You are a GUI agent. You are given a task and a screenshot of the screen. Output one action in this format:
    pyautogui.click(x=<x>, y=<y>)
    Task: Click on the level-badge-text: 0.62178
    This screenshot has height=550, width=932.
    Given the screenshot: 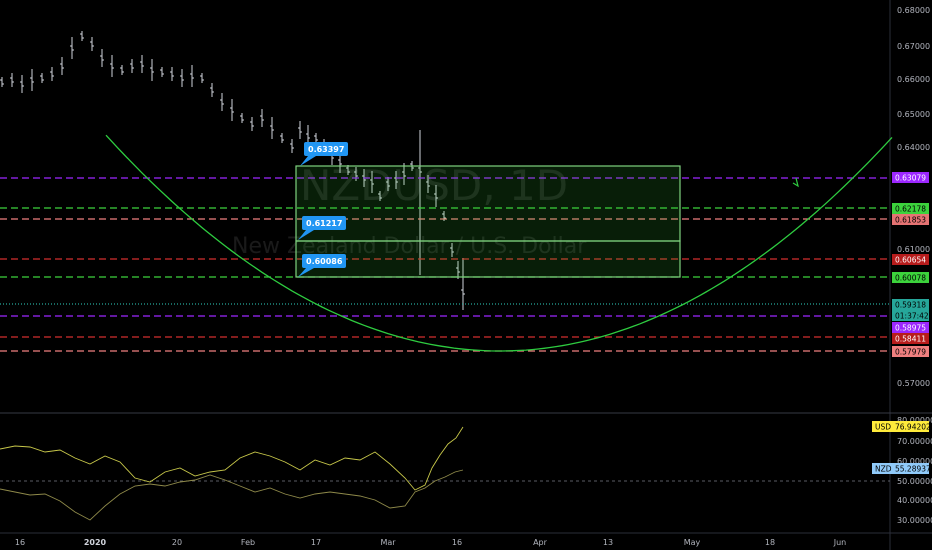 What is the action you would take?
    pyautogui.click(x=910, y=209)
    